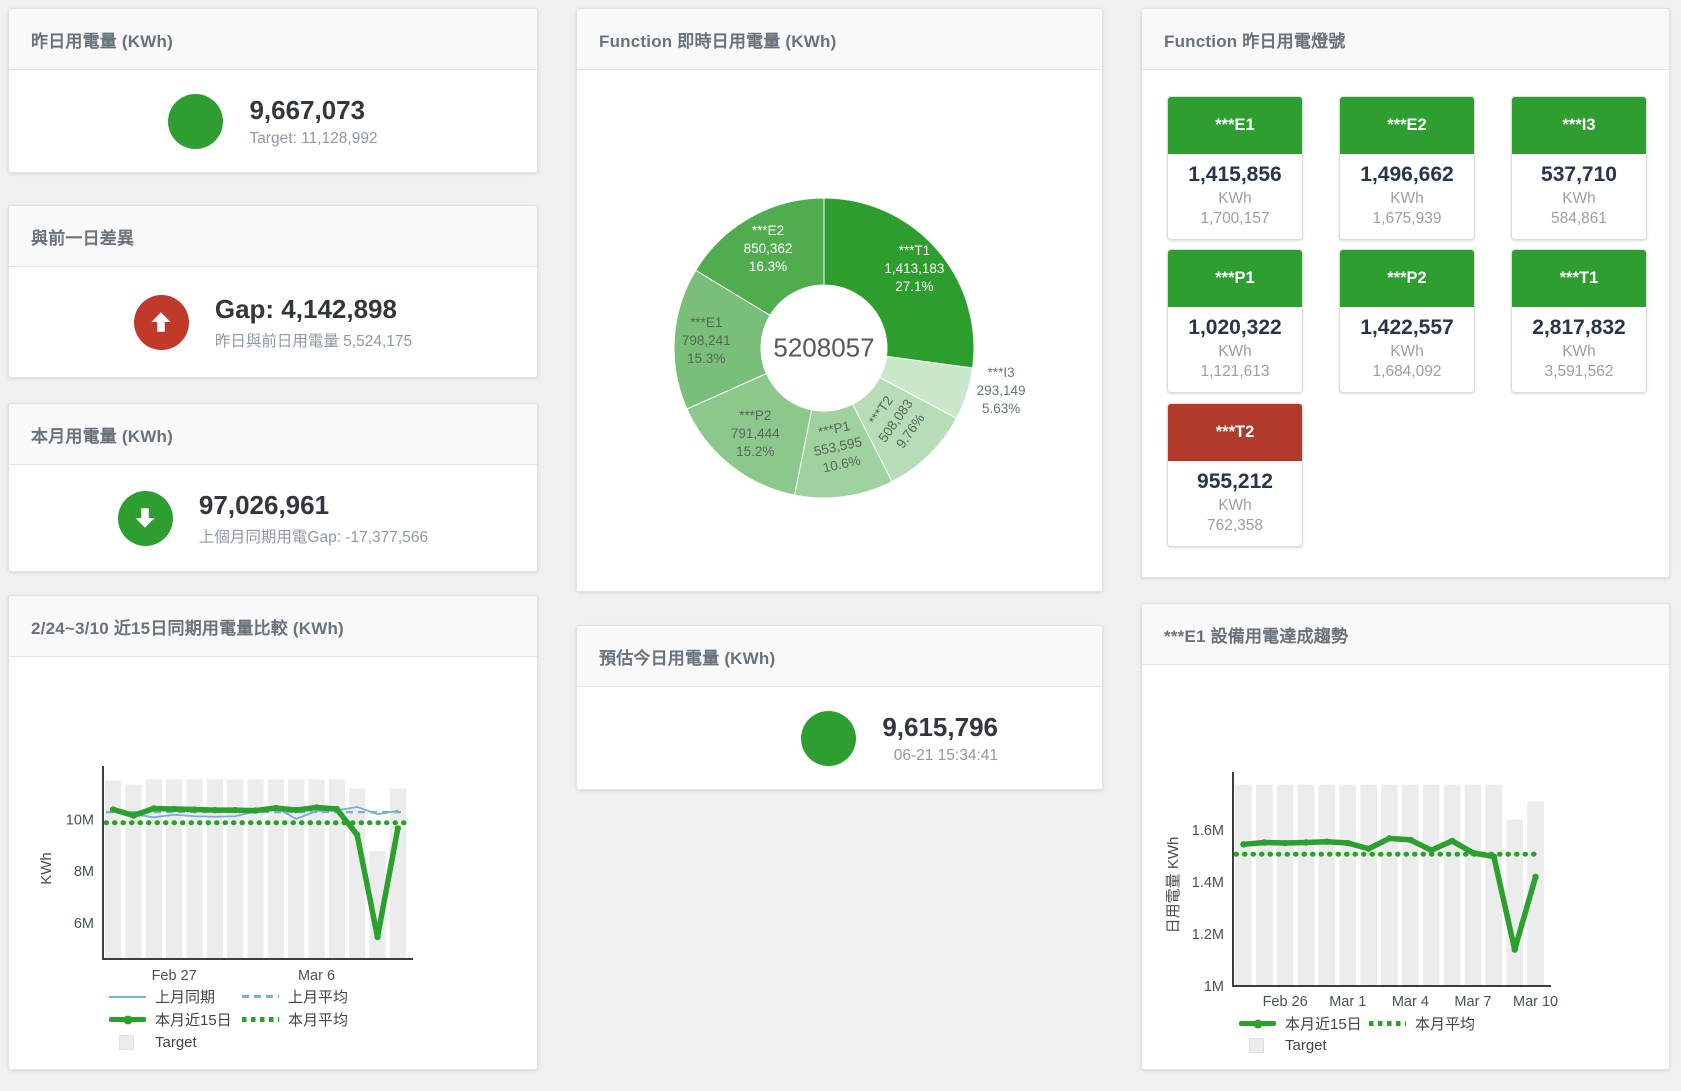 The height and width of the screenshot is (1091, 1681). What do you see at coordinates (1208, 883) in the screenshot?
I see `svg-text: 1.4M` at bounding box center [1208, 883].